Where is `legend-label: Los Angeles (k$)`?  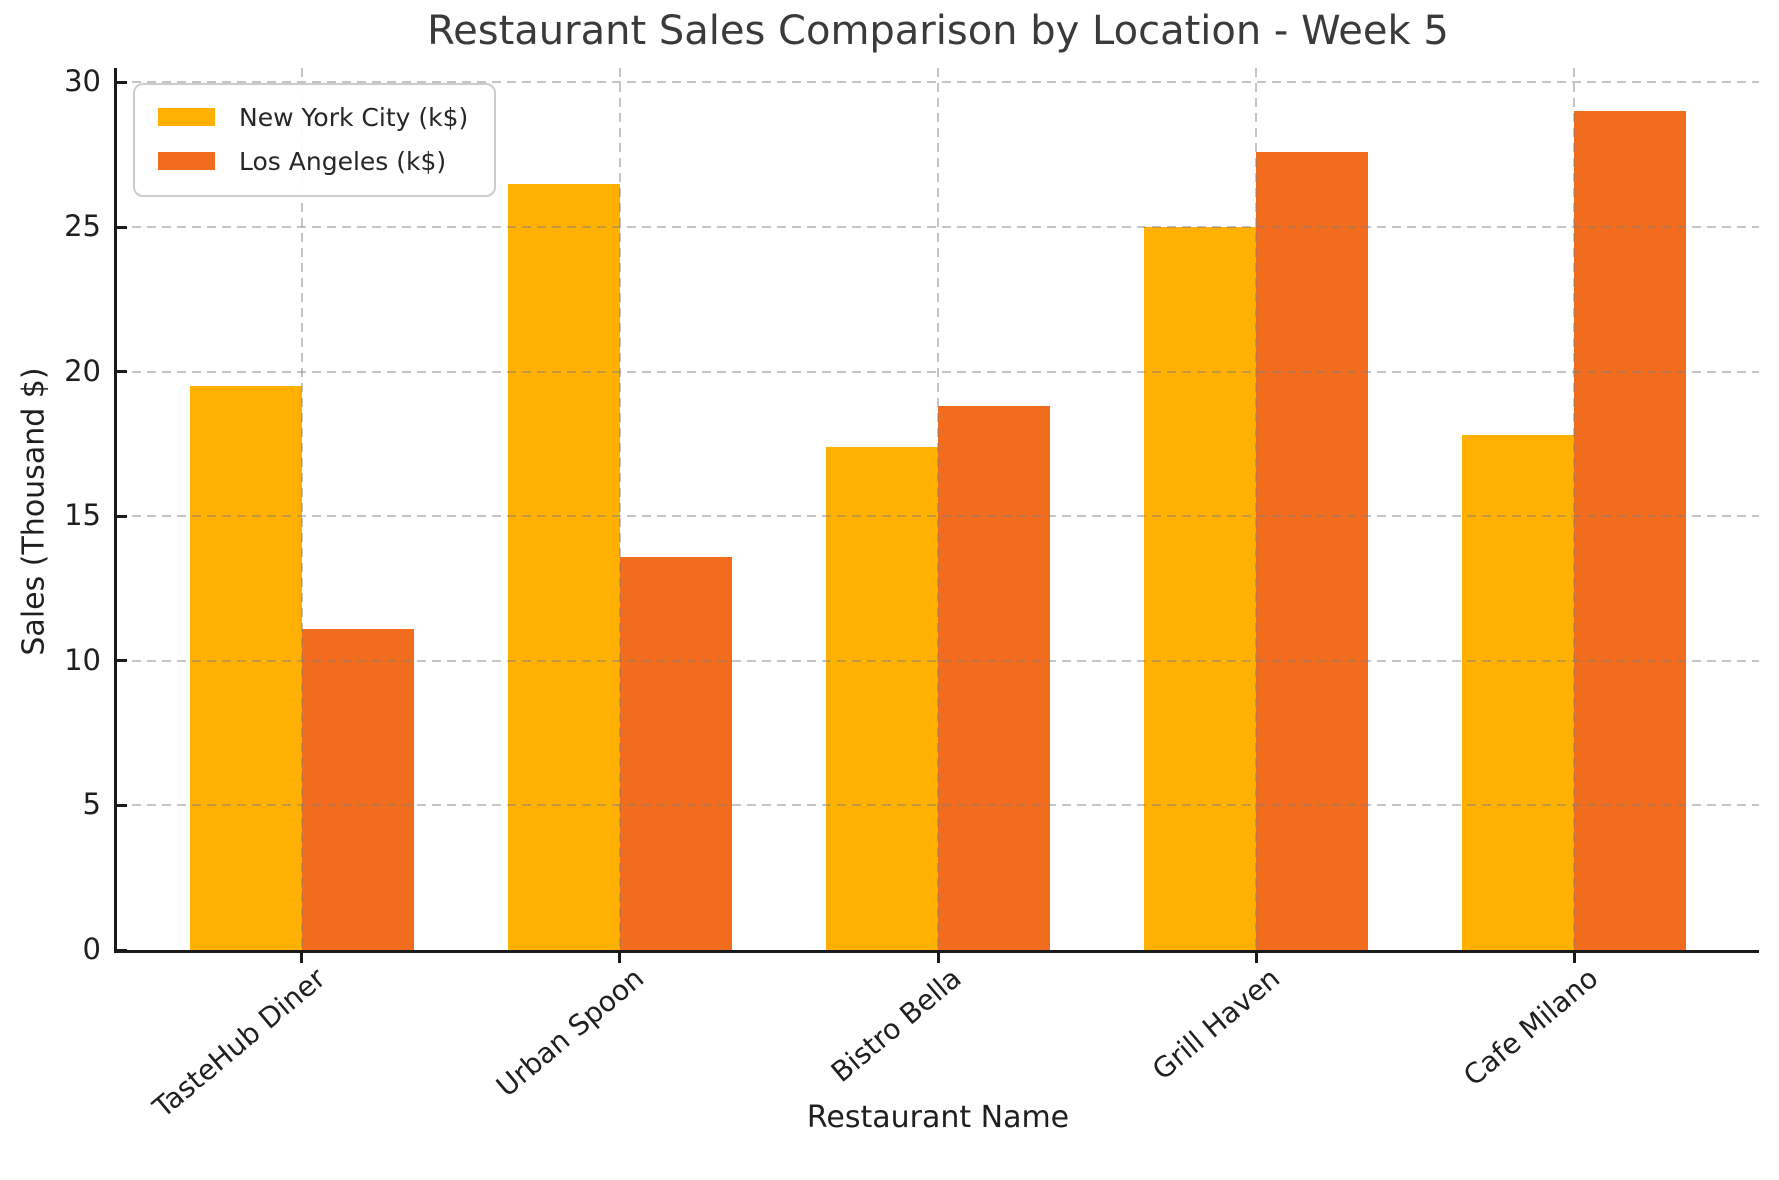 legend-label: Los Angeles (k$) is located at coordinates (343, 161).